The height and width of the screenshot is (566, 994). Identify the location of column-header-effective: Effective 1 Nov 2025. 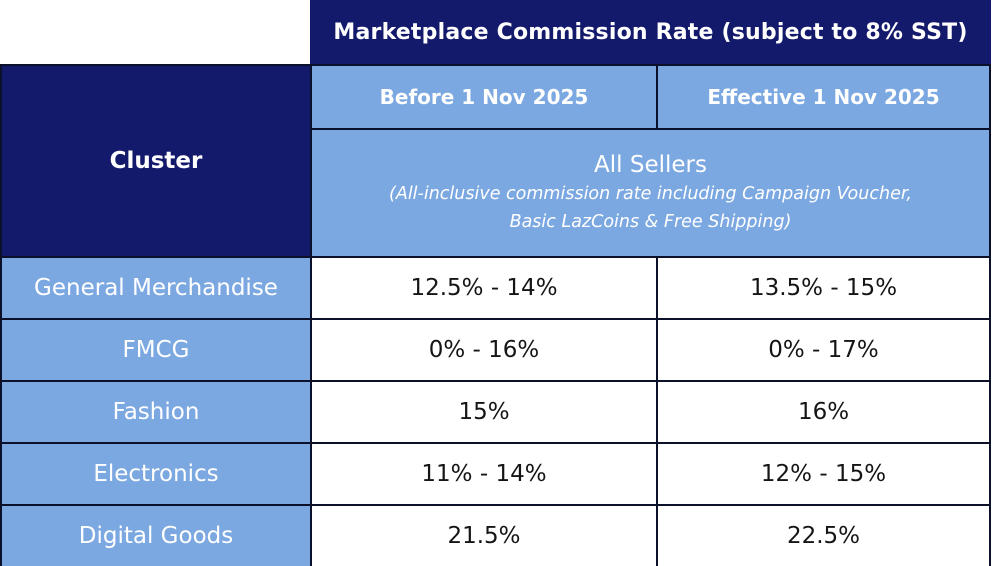
(823, 96).